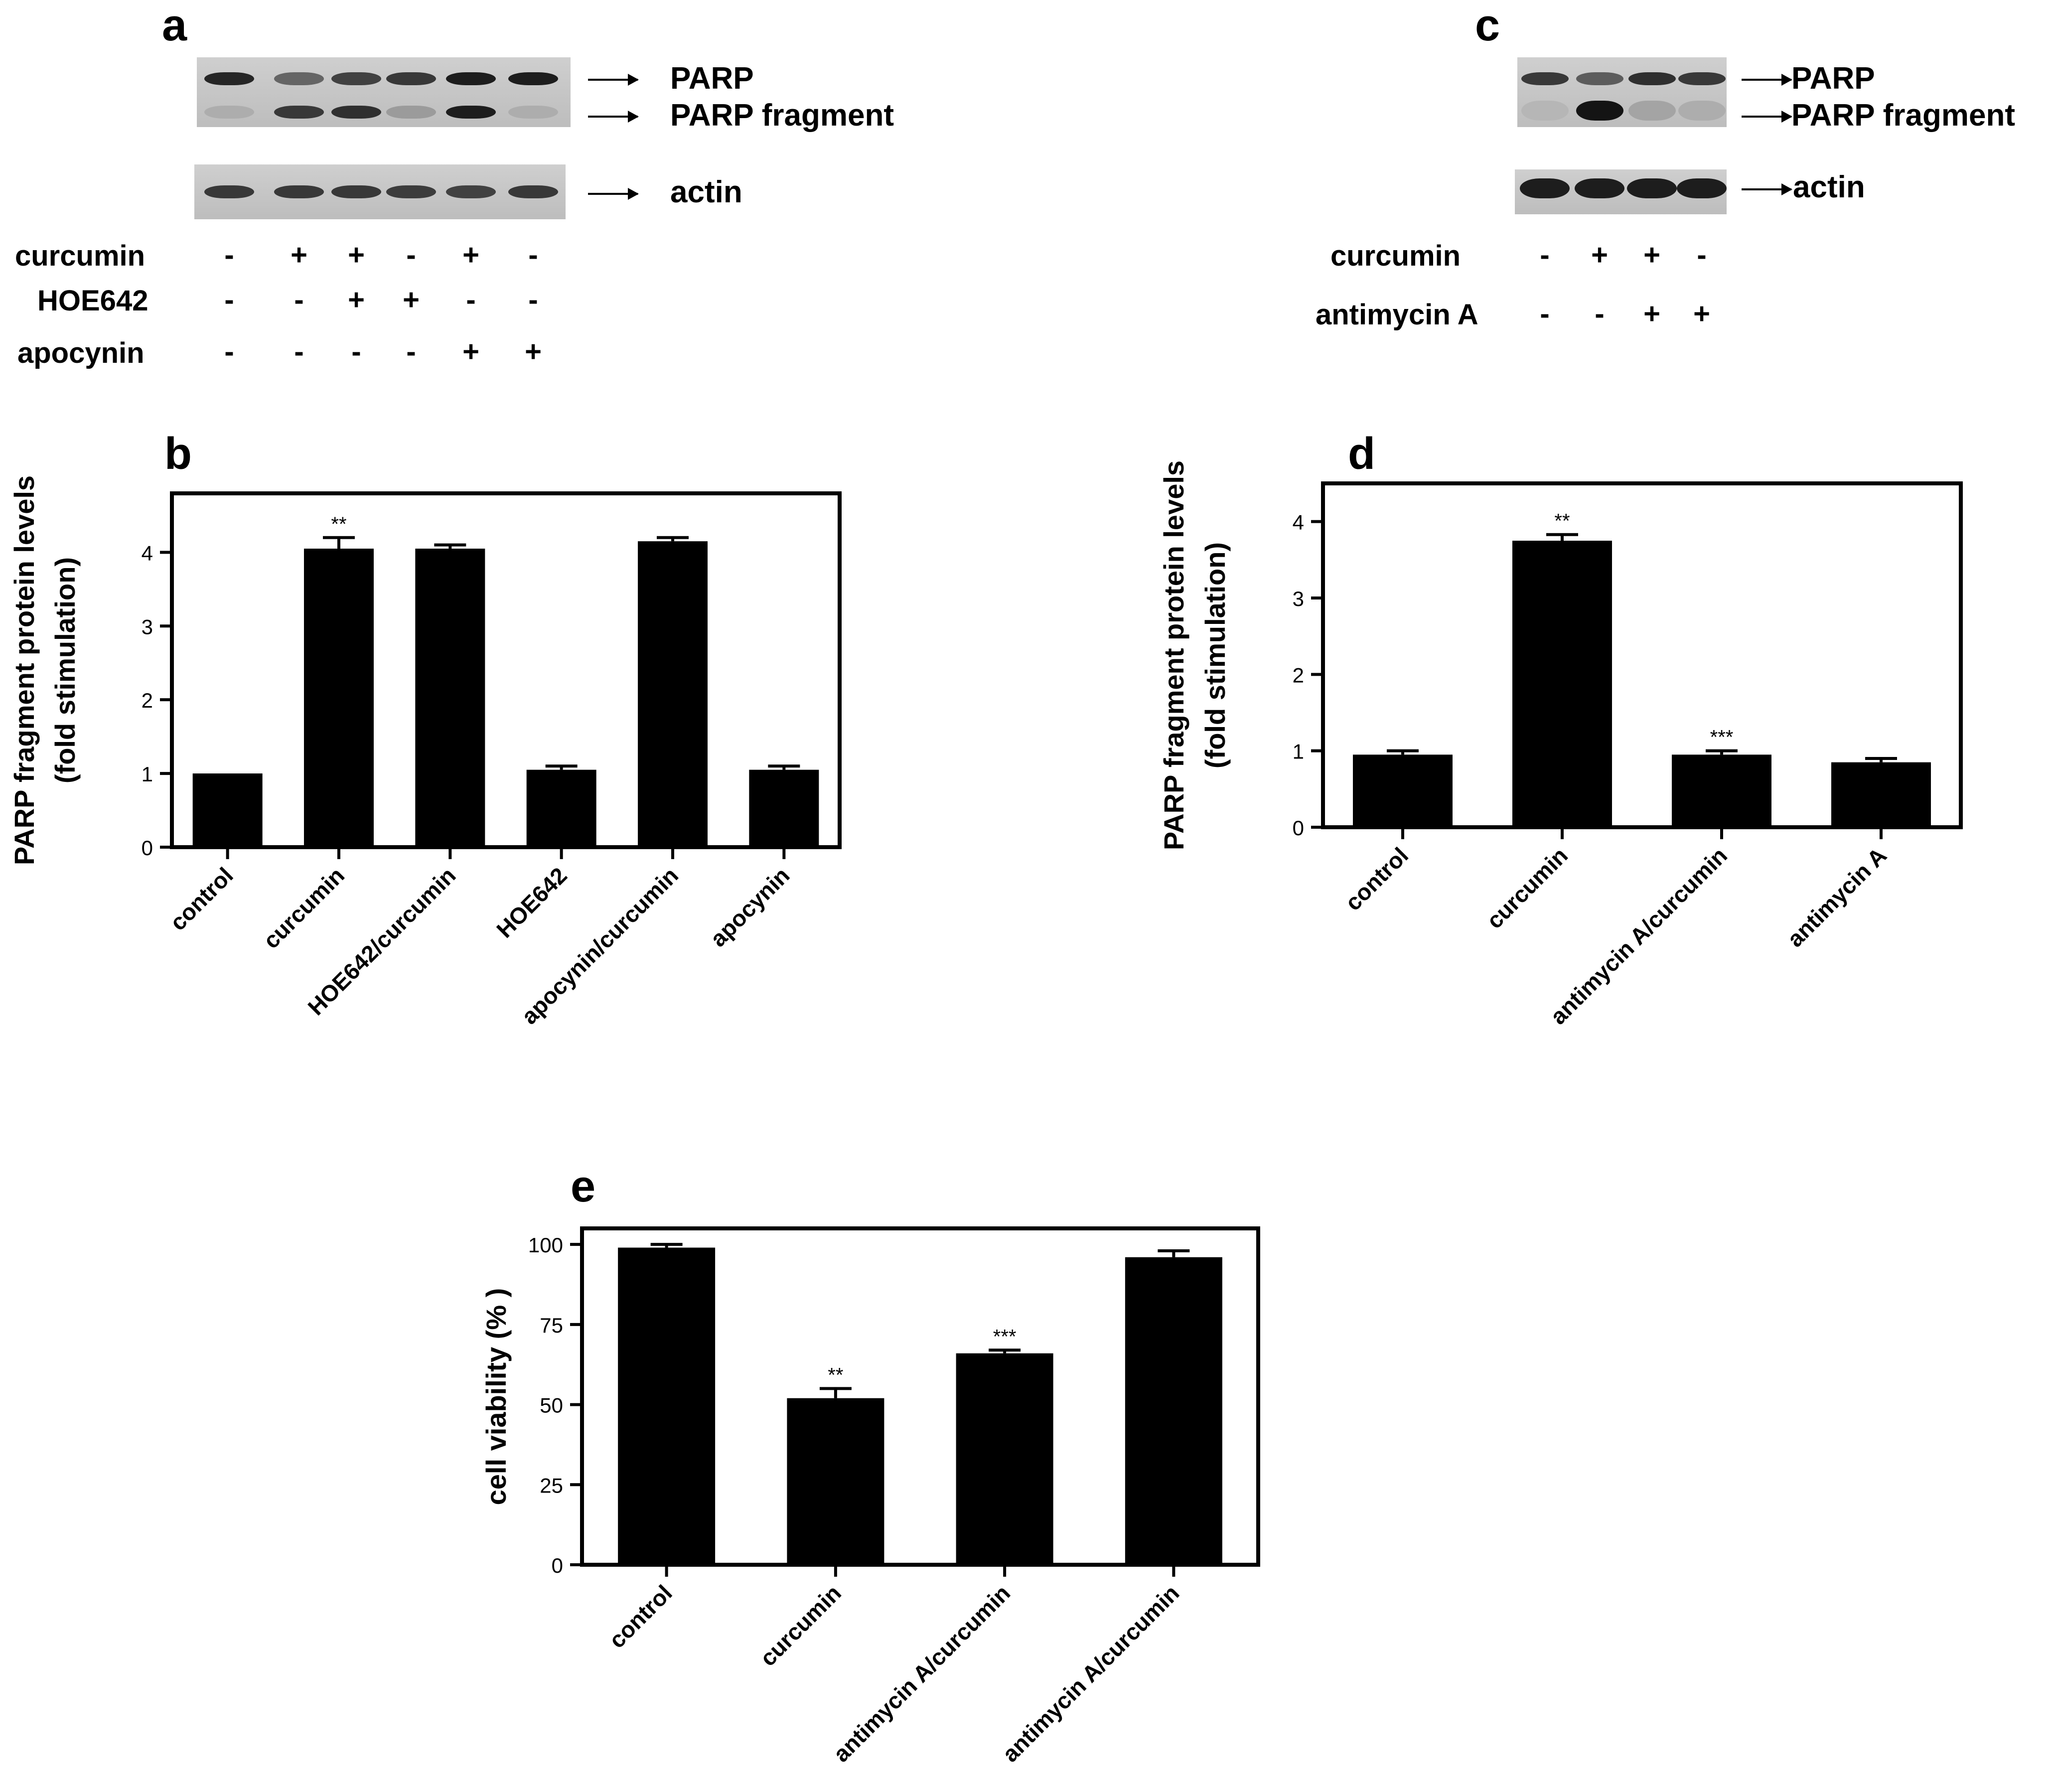 The width and height of the screenshot is (2054, 1792). Describe the element at coordinates (920, 1396) in the screenshot. I see `chart-e-frame` at that location.